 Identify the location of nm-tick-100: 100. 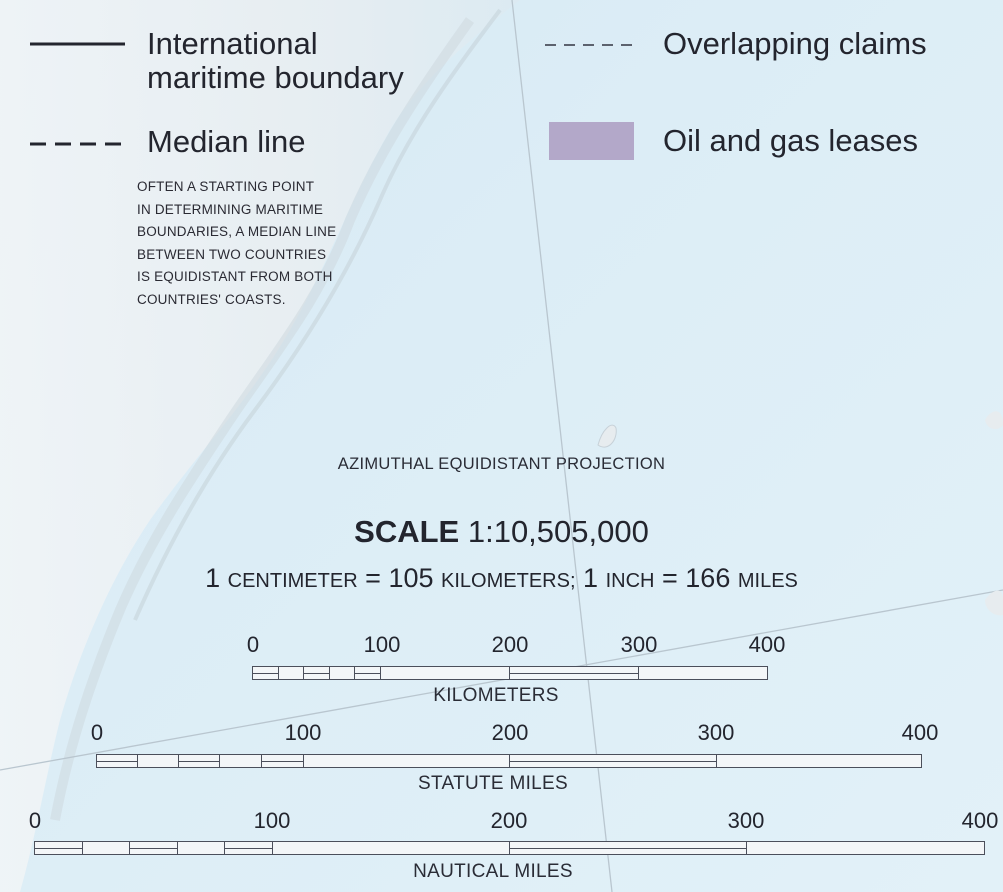
(272, 820).